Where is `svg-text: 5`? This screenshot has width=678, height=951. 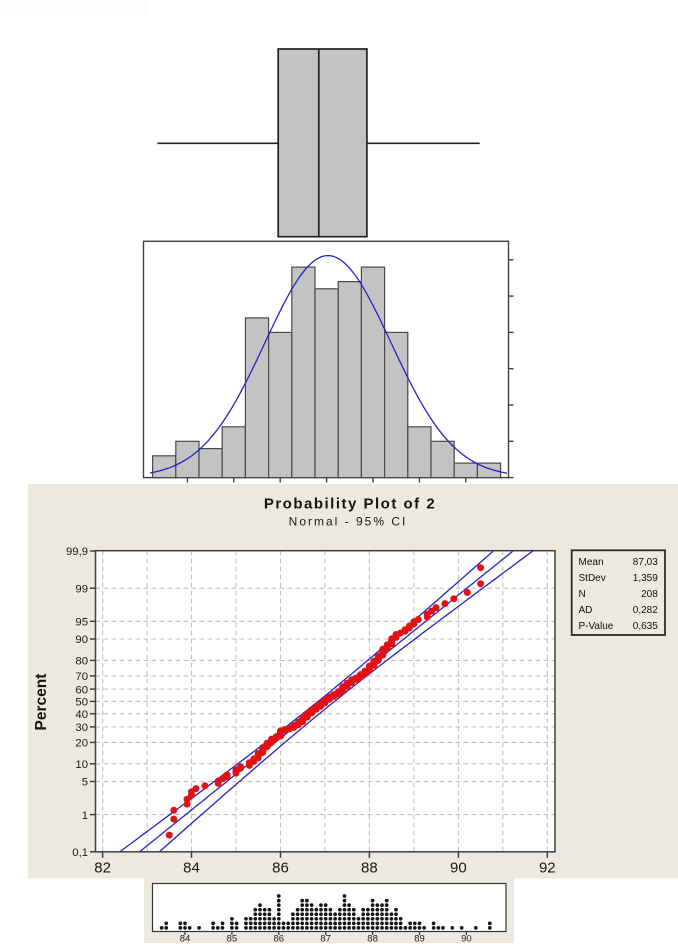 svg-text: 5 is located at coordinates (85, 783).